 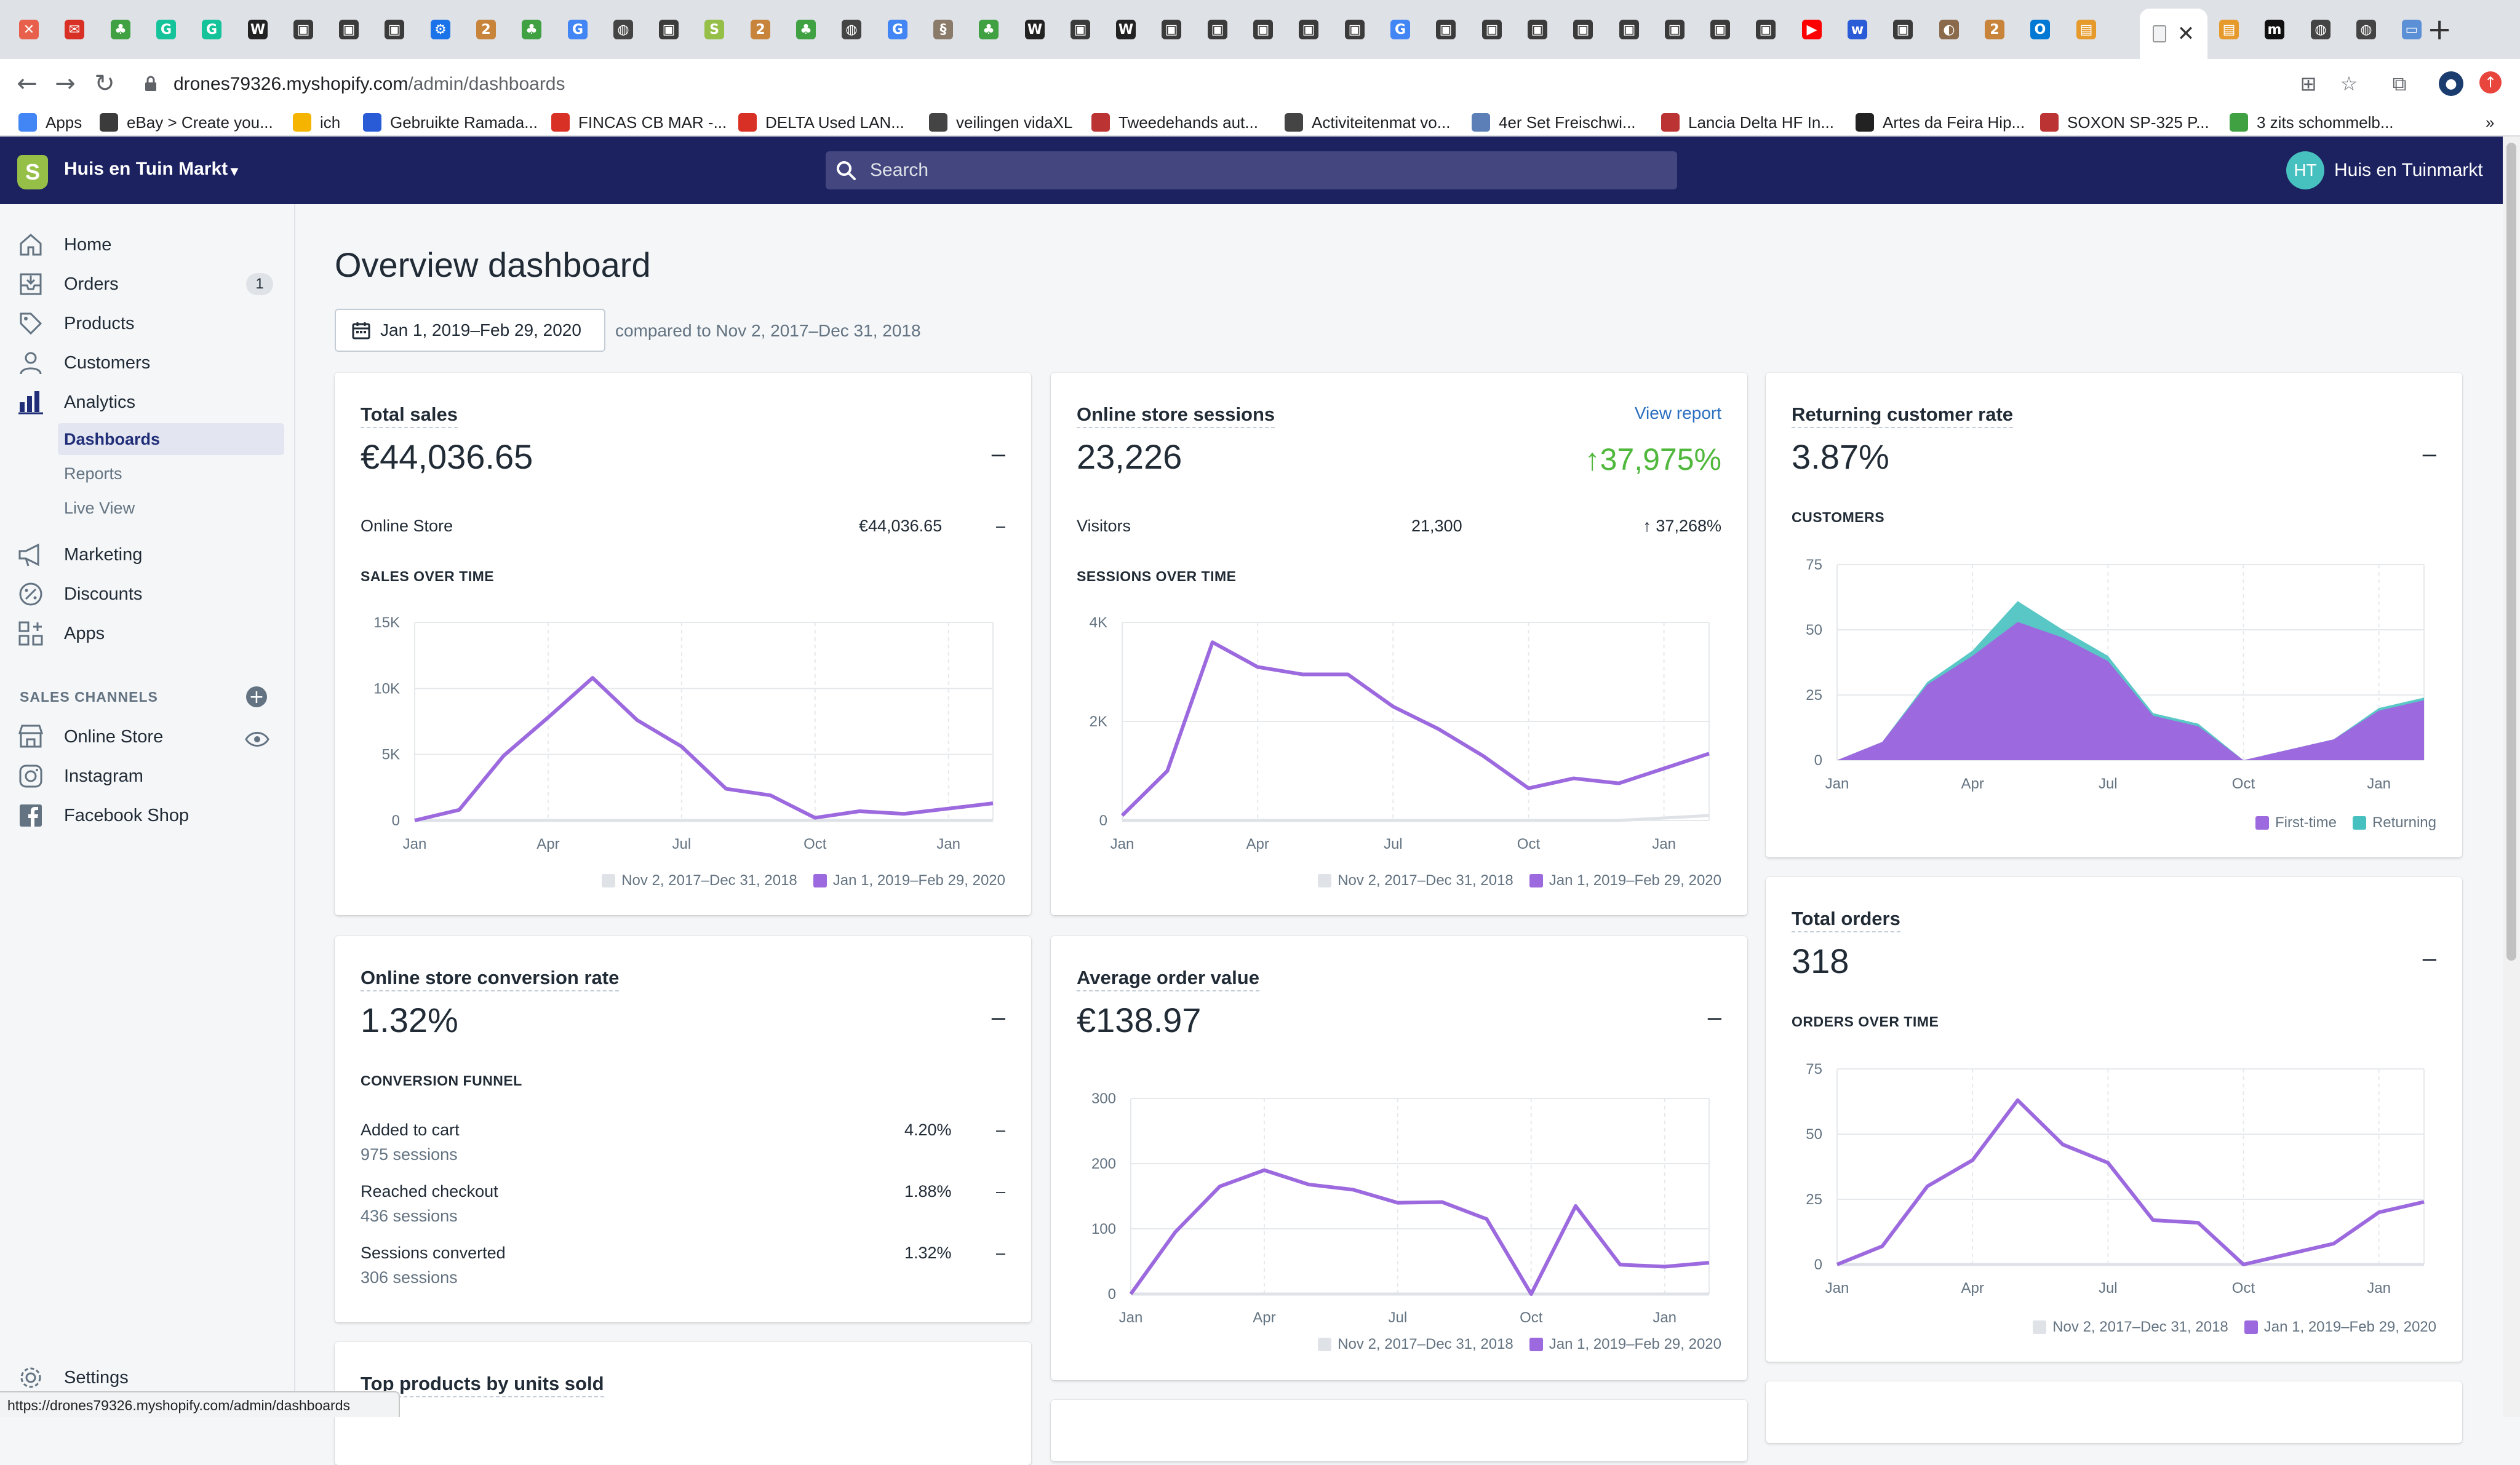 I want to click on eye-icon, so click(x=257, y=739).